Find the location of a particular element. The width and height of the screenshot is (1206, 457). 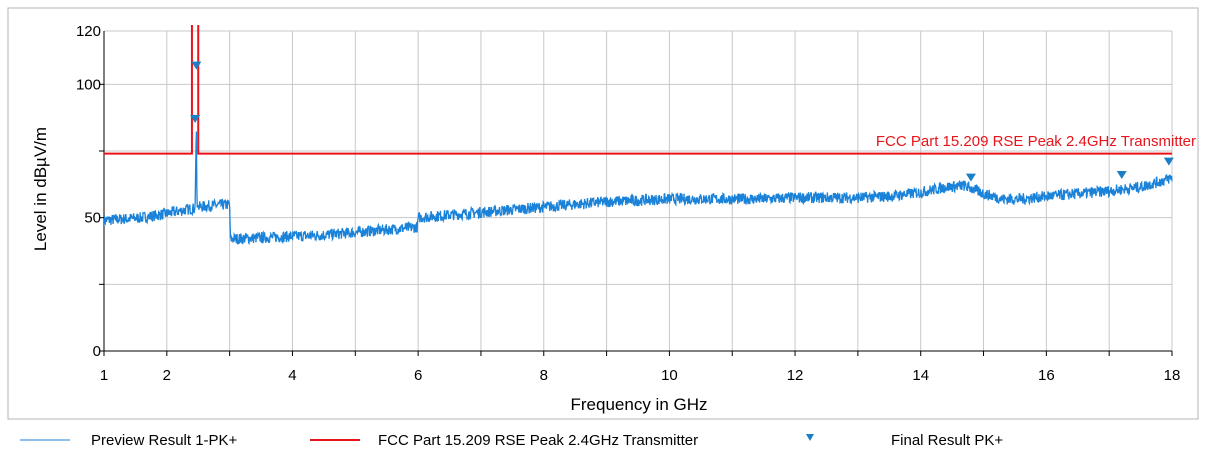

x-axis-title: Frequency in GHz is located at coordinates (639, 404).